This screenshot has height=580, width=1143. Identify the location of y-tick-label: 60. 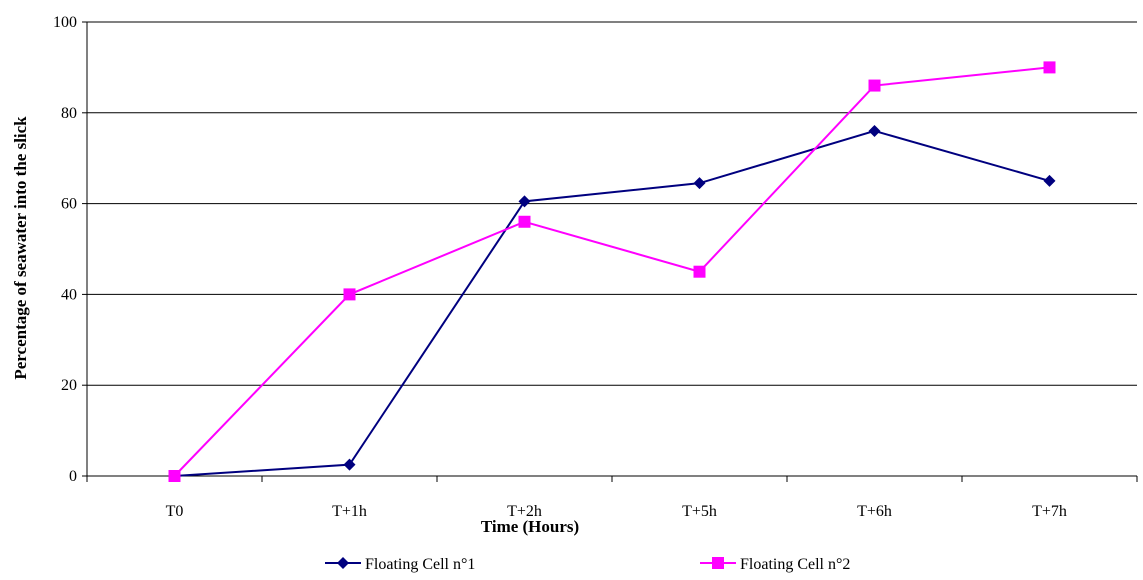
(69, 204).